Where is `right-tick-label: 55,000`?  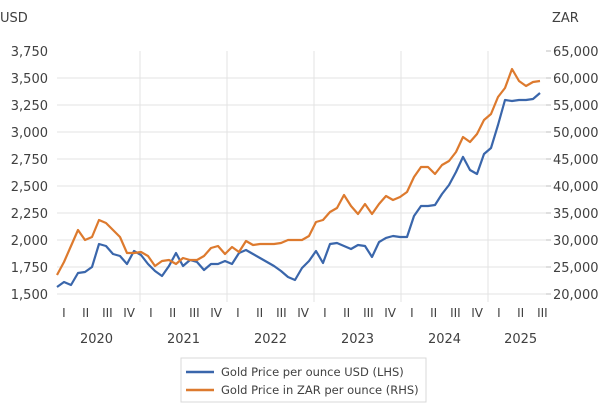 right-tick-label: 55,000 is located at coordinates (576, 106).